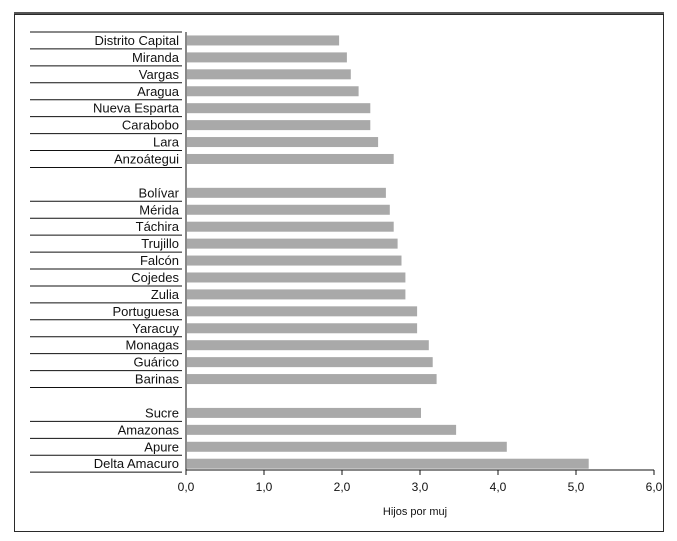 This screenshot has width=677, height=541. What do you see at coordinates (159, 260) in the screenshot?
I see `category-label: Falcón` at bounding box center [159, 260].